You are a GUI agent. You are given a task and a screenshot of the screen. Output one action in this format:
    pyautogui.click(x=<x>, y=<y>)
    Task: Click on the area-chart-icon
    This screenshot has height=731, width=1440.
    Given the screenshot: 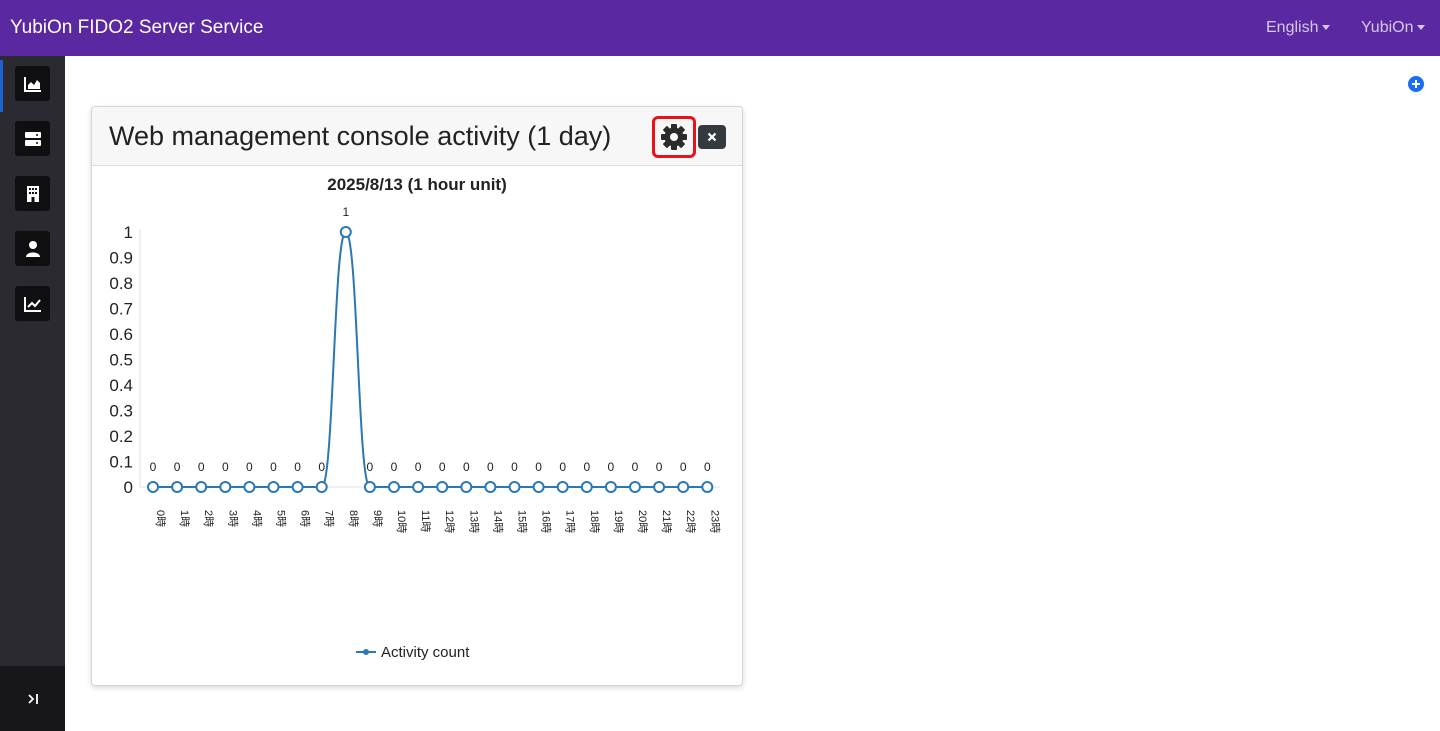 What is the action you would take?
    pyautogui.click(x=32, y=84)
    